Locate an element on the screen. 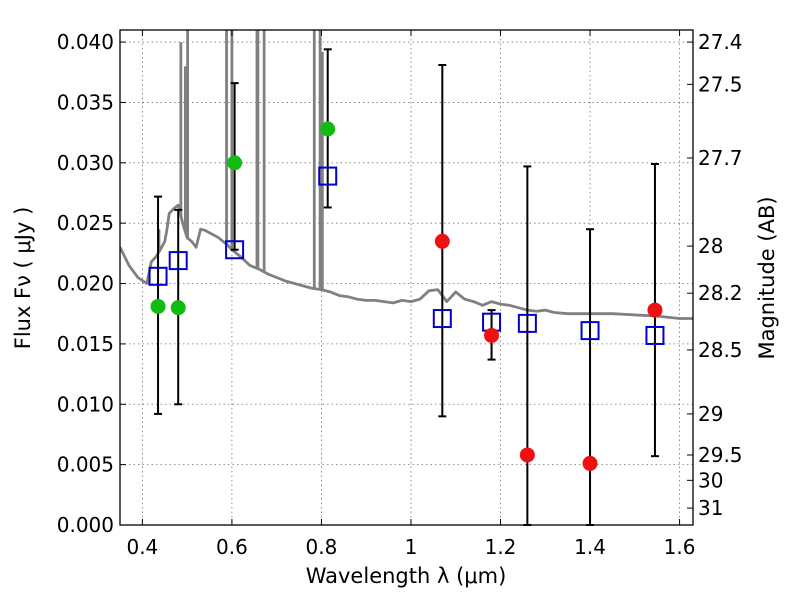 The width and height of the screenshot is (800, 600). x-tick-label: 1.2 is located at coordinates (501, 547).